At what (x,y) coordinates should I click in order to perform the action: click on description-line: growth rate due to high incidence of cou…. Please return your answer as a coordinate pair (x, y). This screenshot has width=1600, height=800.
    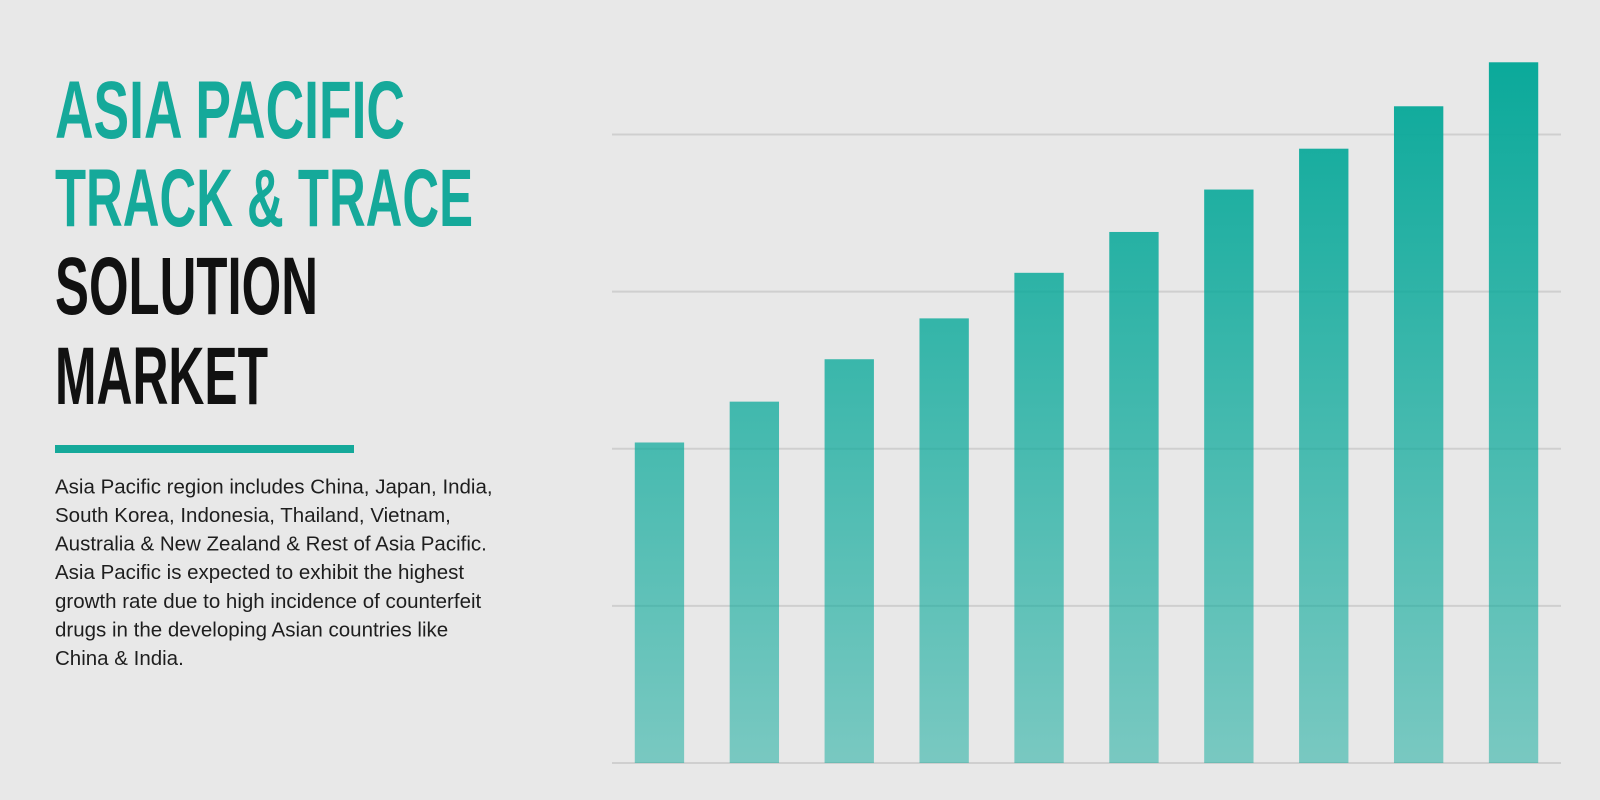
    Looking at the image, I should click on (268, 601).